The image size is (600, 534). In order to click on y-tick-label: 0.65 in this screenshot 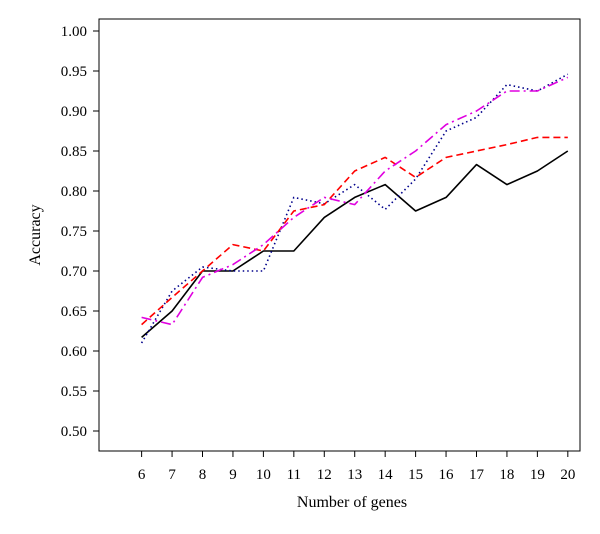, I will do `click(74, 312)`.